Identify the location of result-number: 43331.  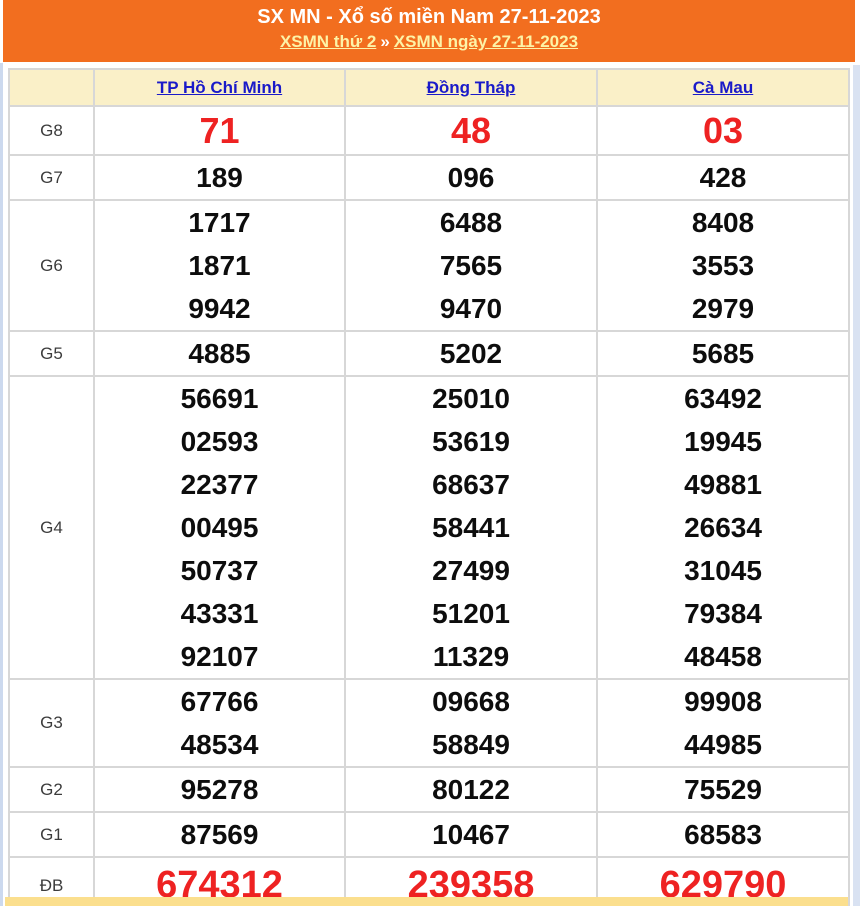
(219, 613).